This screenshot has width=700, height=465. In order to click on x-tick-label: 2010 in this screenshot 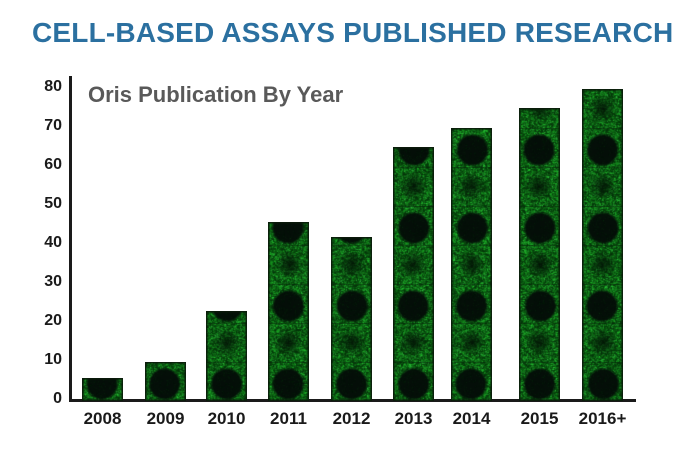, I will do `click(226, 418)`.